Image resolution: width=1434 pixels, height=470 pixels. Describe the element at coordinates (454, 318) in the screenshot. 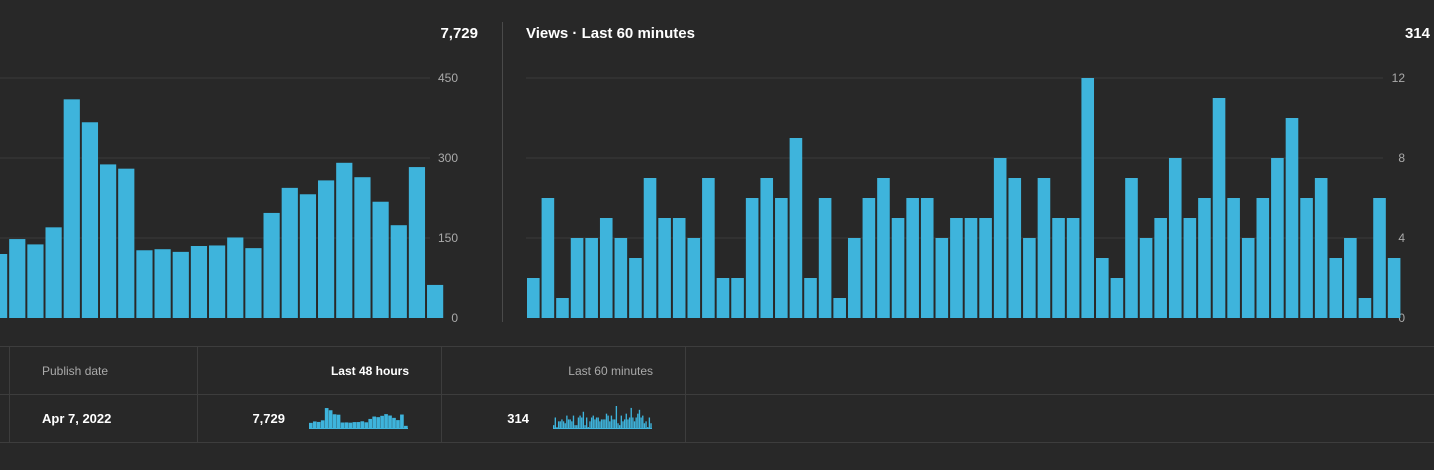

I see `y-tick-label: 0` at that location.